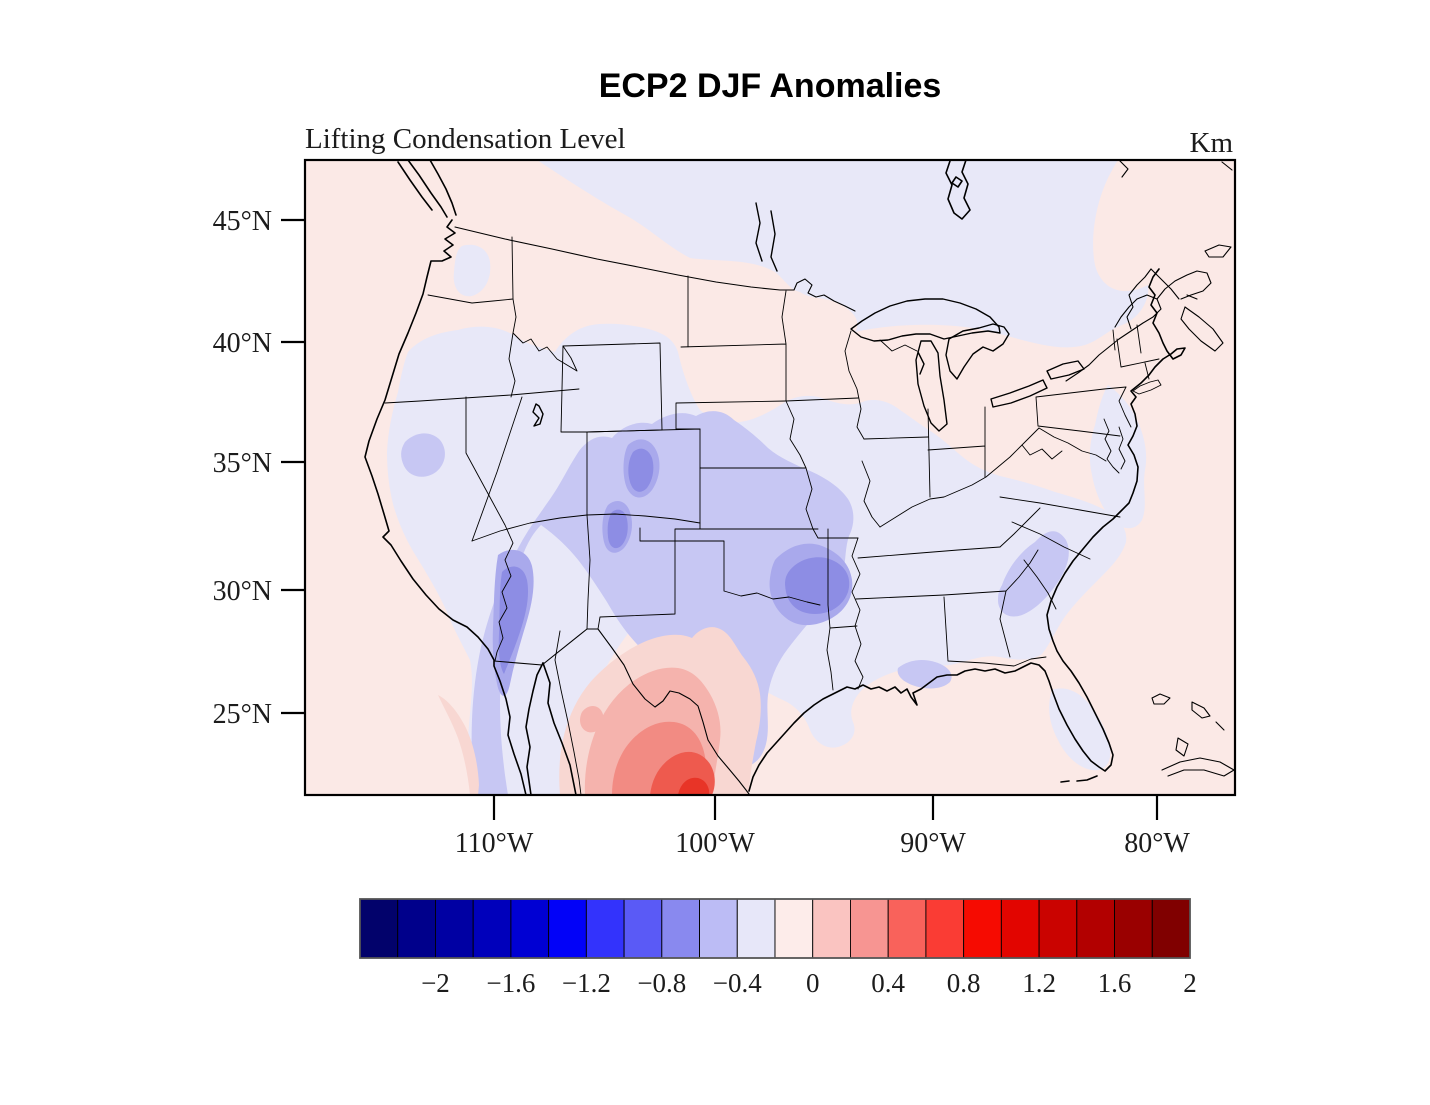 The width and height of the screenshot is (1430, 1105). Describe the element at coordinates (967, 530) in the screenshot. I see `gulf-atlantic-coast` at that location.